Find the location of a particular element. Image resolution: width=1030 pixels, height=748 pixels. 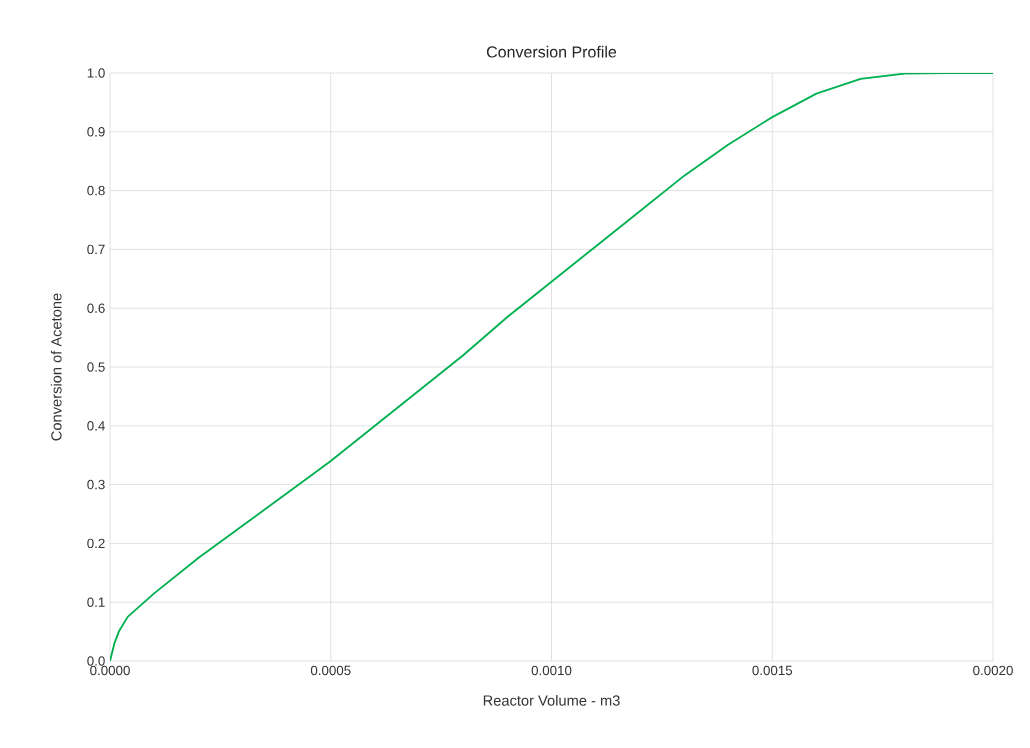

y-tick-label: 0.5 is located at coordinates (96, 367).